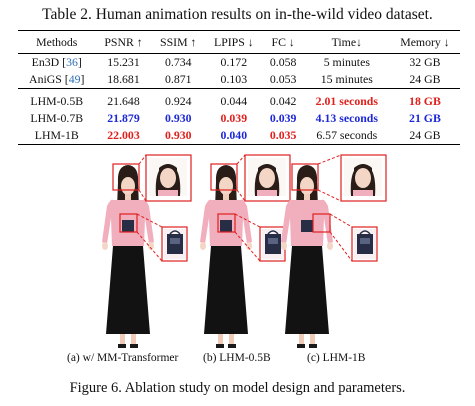  I want to click on citation-link: 49, so click(74, 79).